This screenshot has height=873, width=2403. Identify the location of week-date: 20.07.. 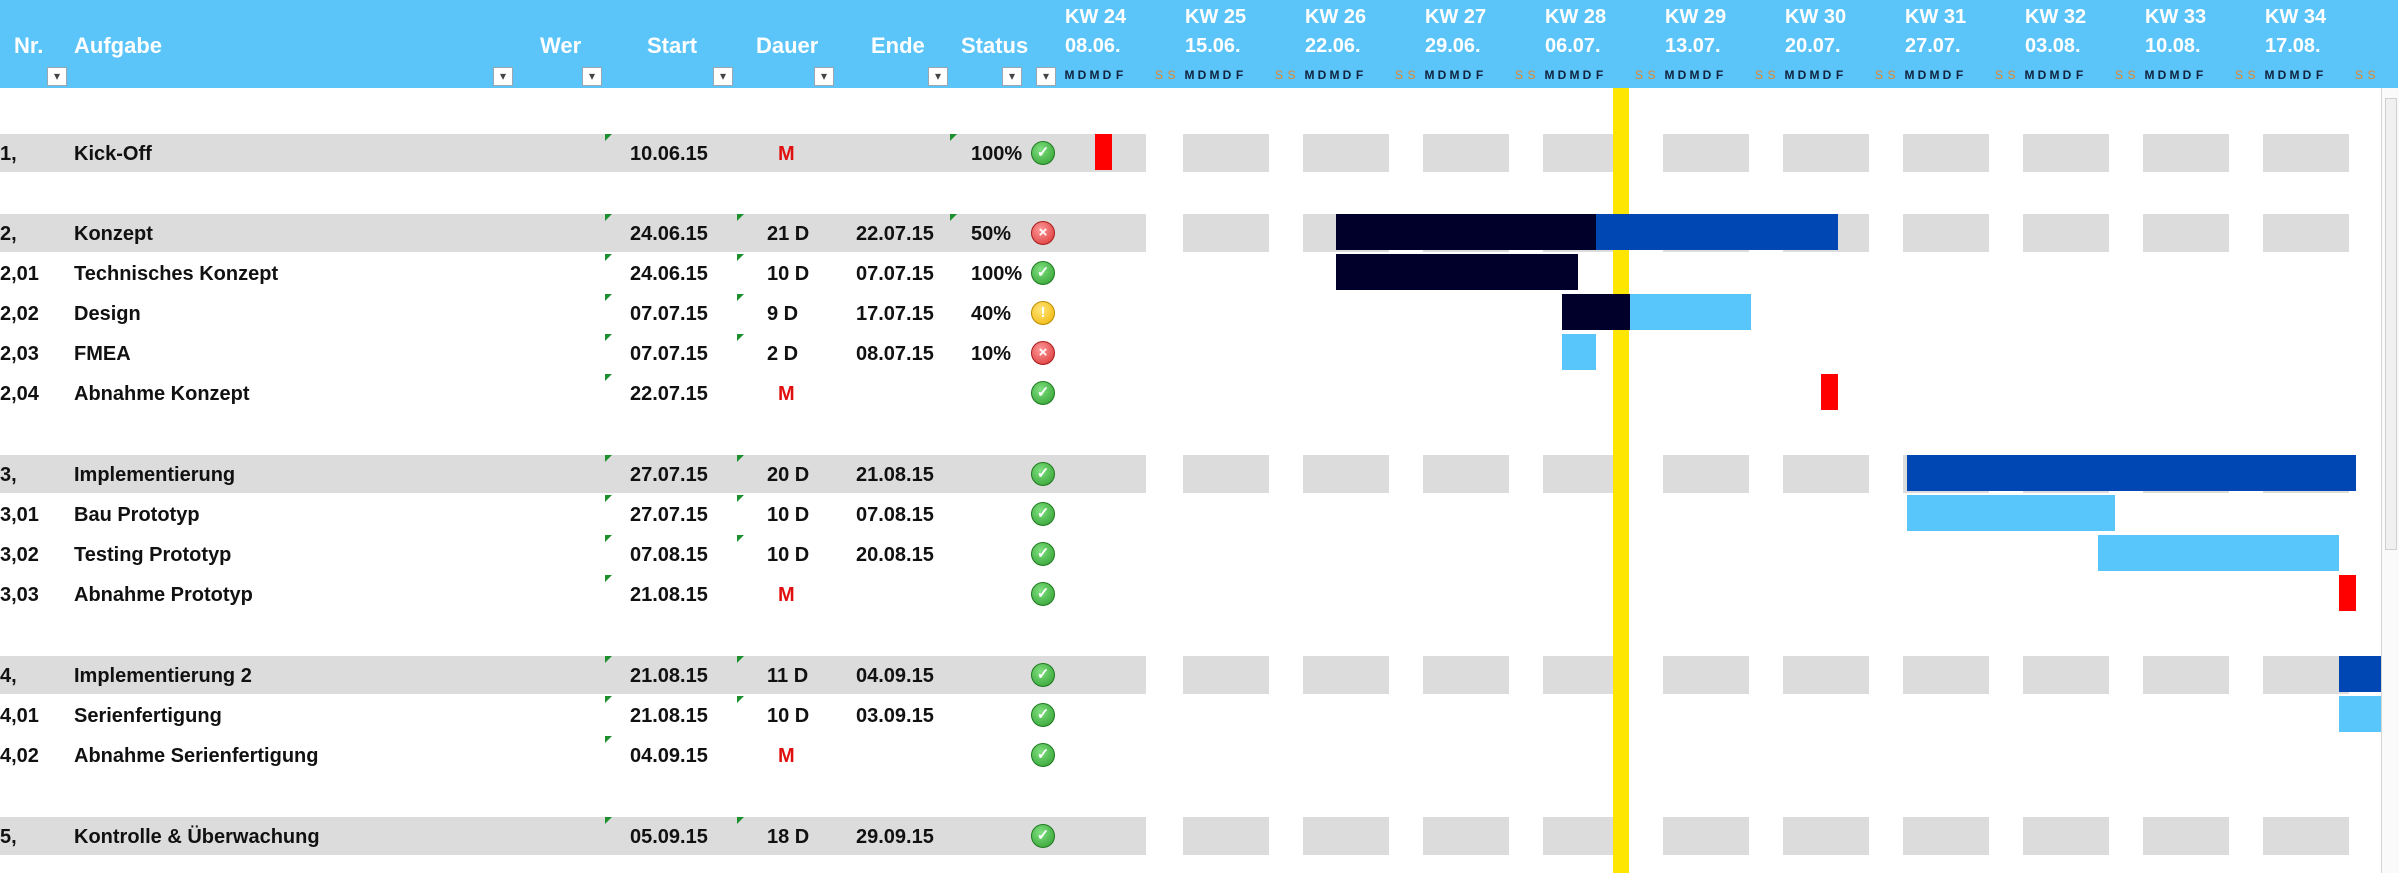
(1813, 46).